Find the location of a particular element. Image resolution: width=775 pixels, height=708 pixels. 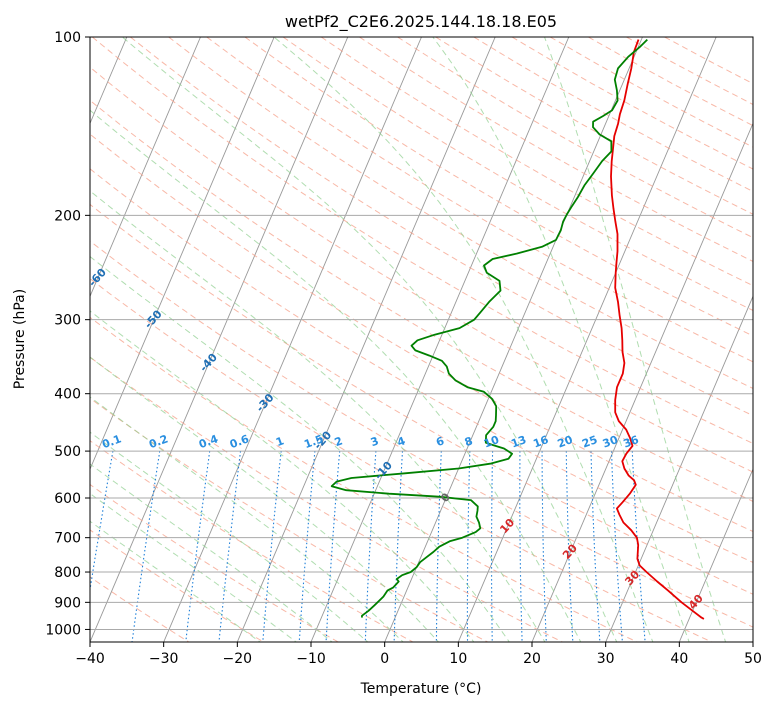

x-tick-label: −30 is located at coordinates (164, 659).